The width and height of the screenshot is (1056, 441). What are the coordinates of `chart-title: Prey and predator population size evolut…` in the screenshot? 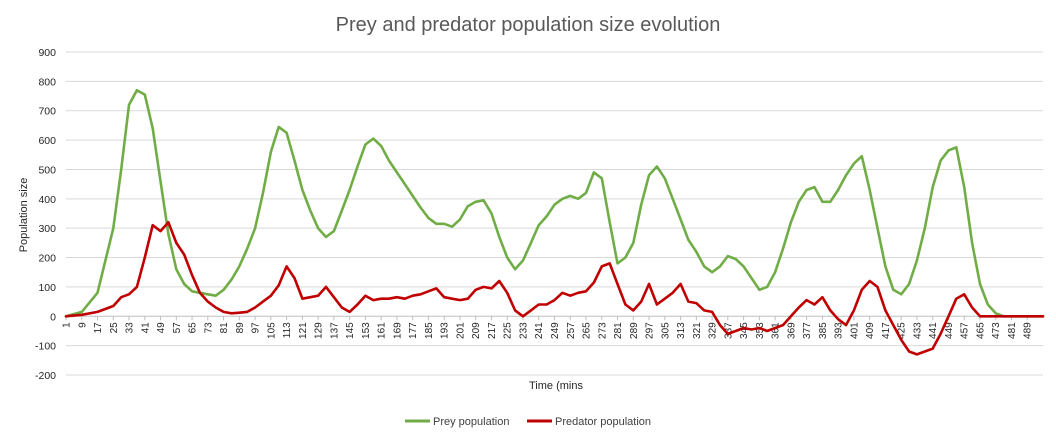 It's located at (528, 25).